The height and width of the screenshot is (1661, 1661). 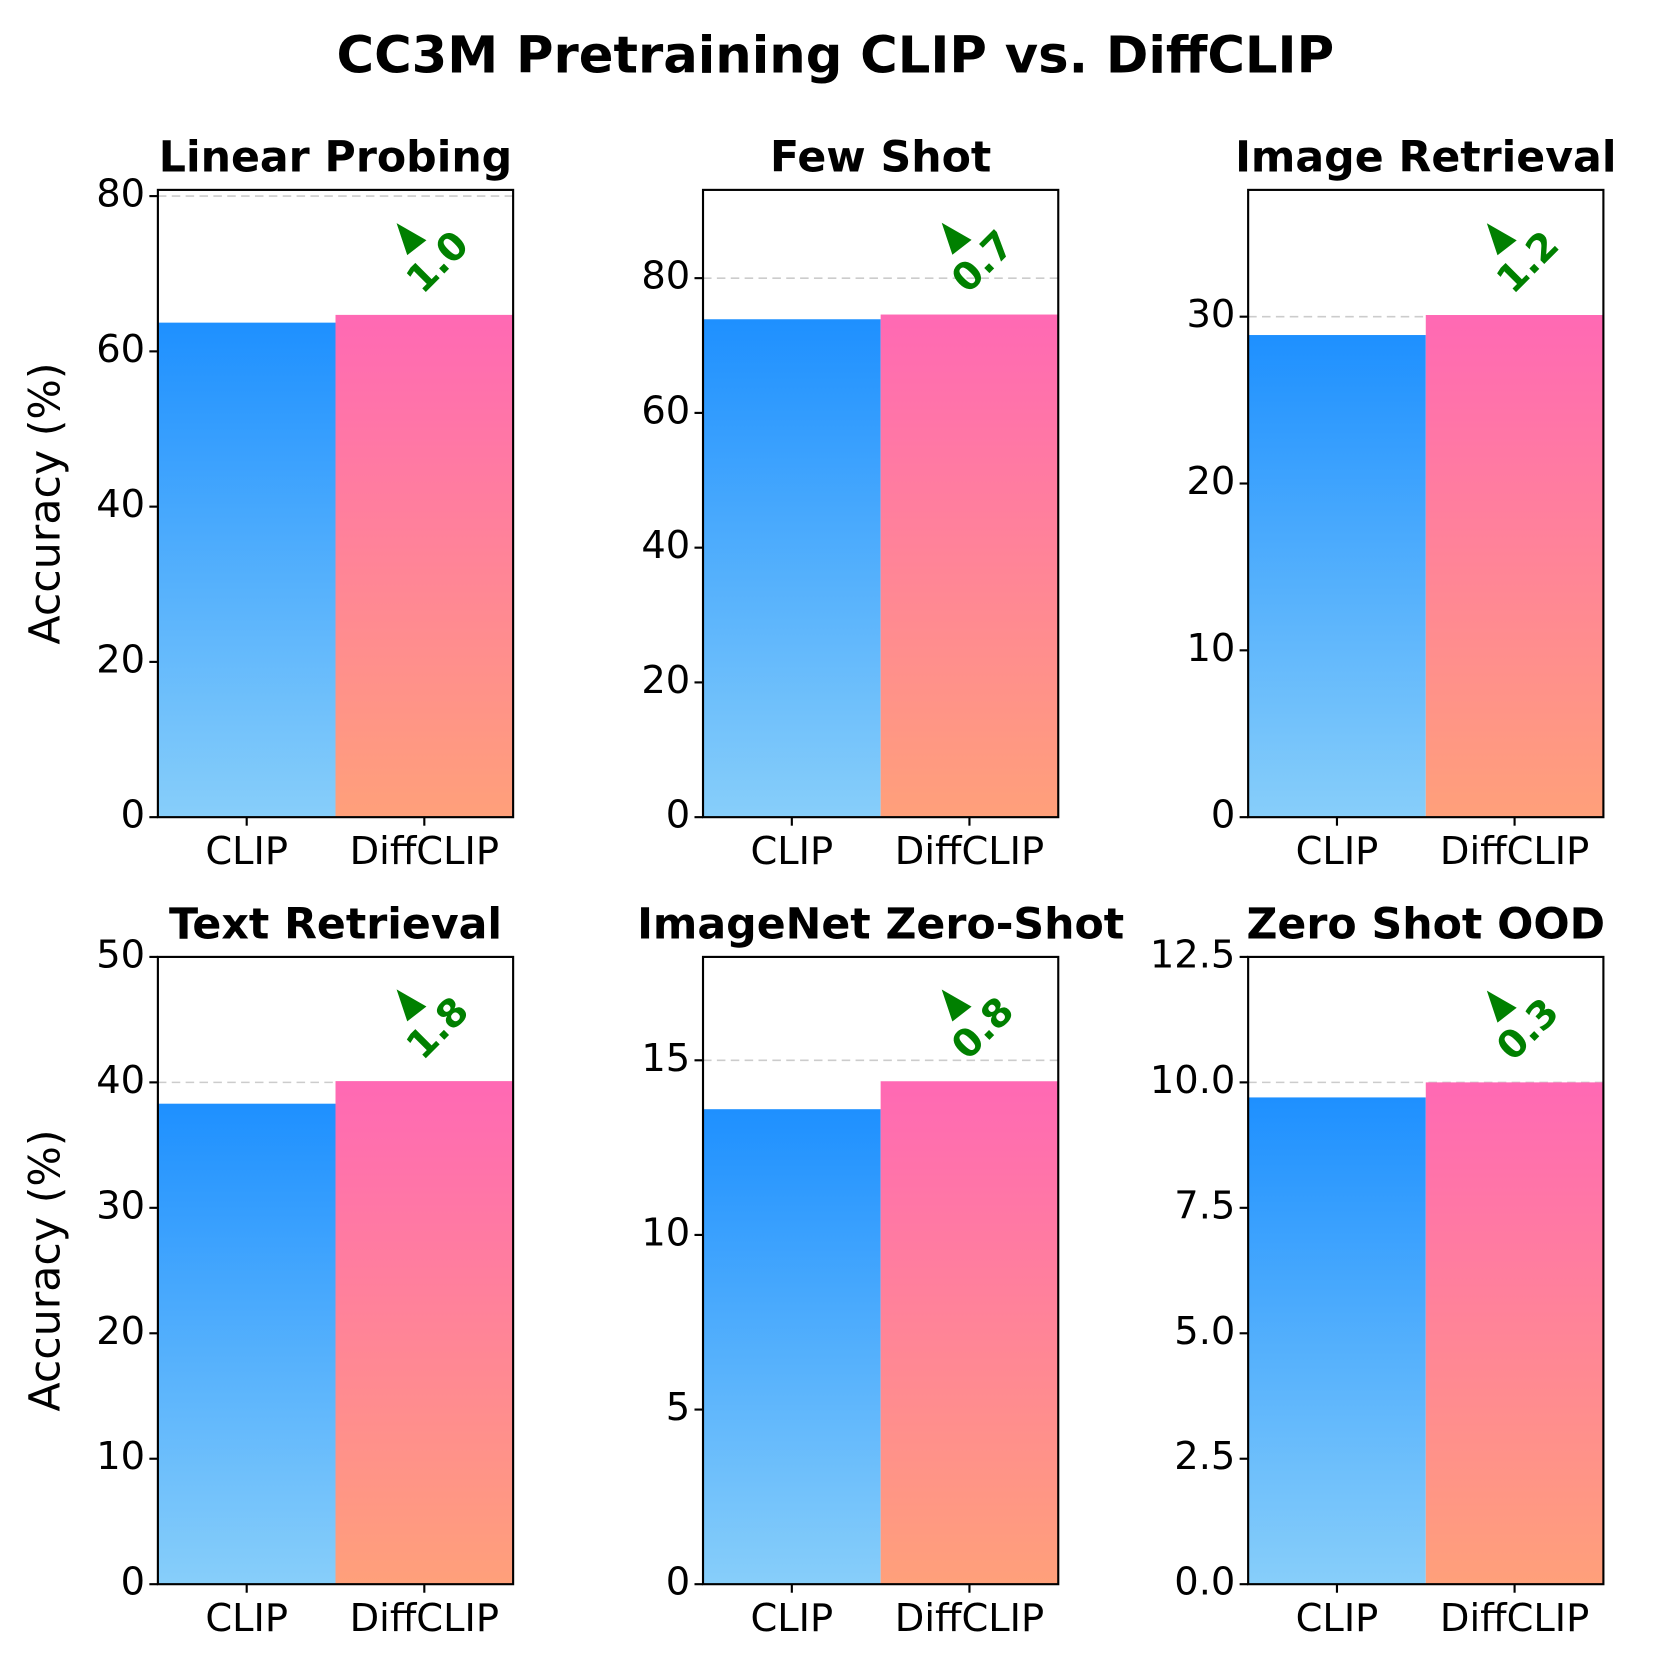 I want to click on y-tick-label: 7.5, so click(x=1204, y=1205).